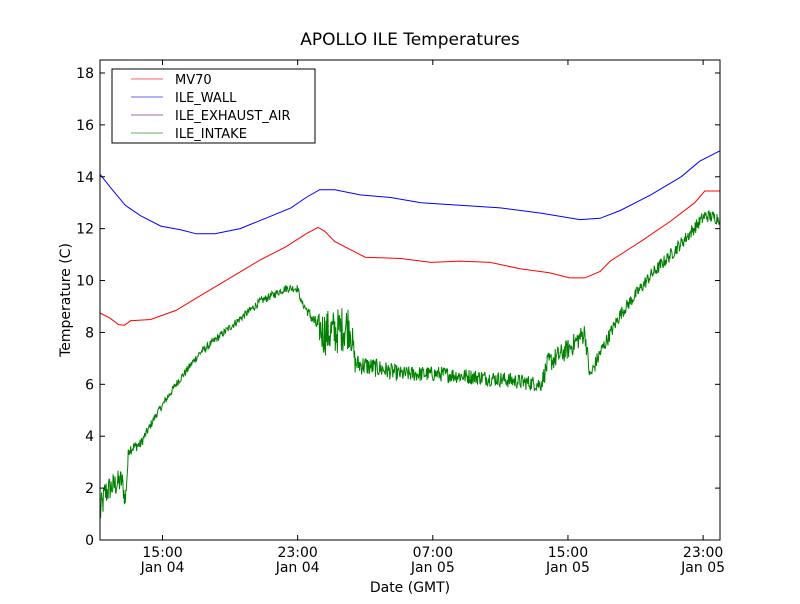 This screenshot has height=604, width=800. I want to click on y-tick-label: 0, so click(89, 541).